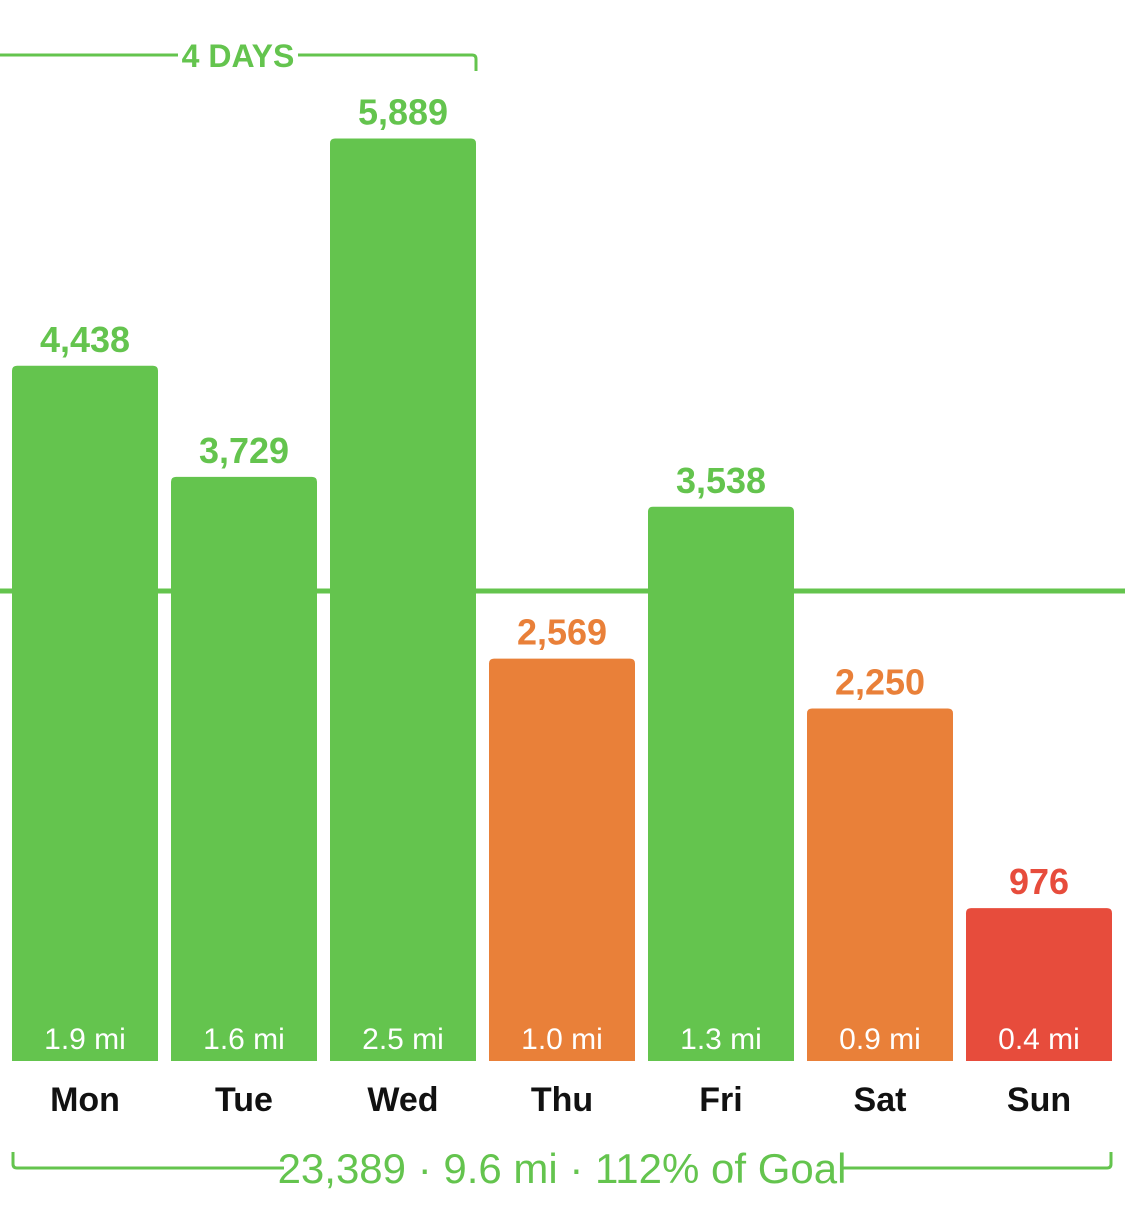  I want to click on day-label-wed: Wed, so click(402, 1100).